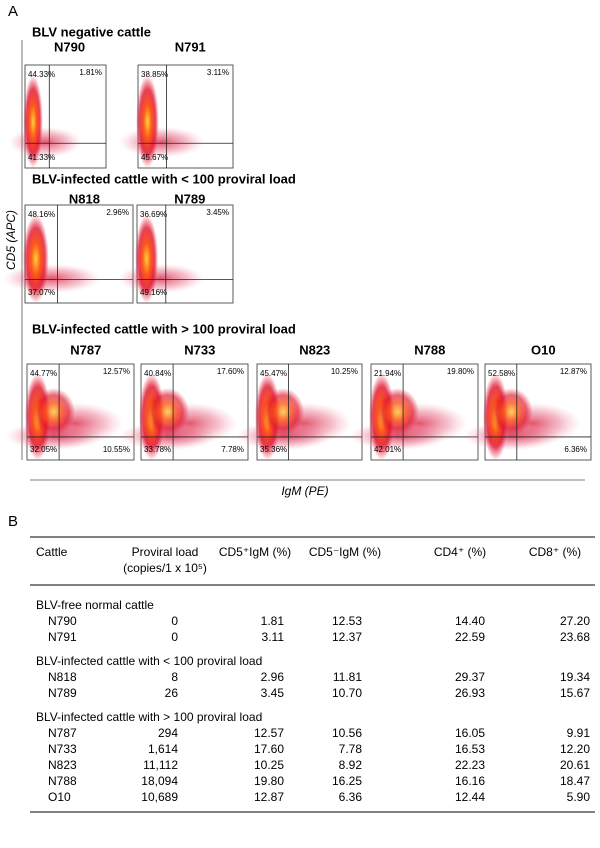  I want to click on table-cell: 17.60, so click(269, 749).